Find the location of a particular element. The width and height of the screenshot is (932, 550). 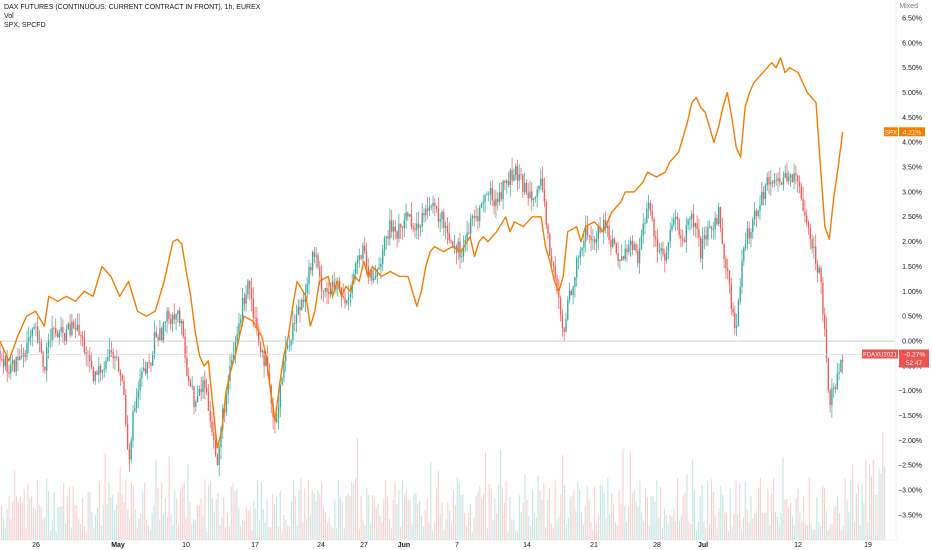

legend-volume: Vol is located at coordinates (9, 17).